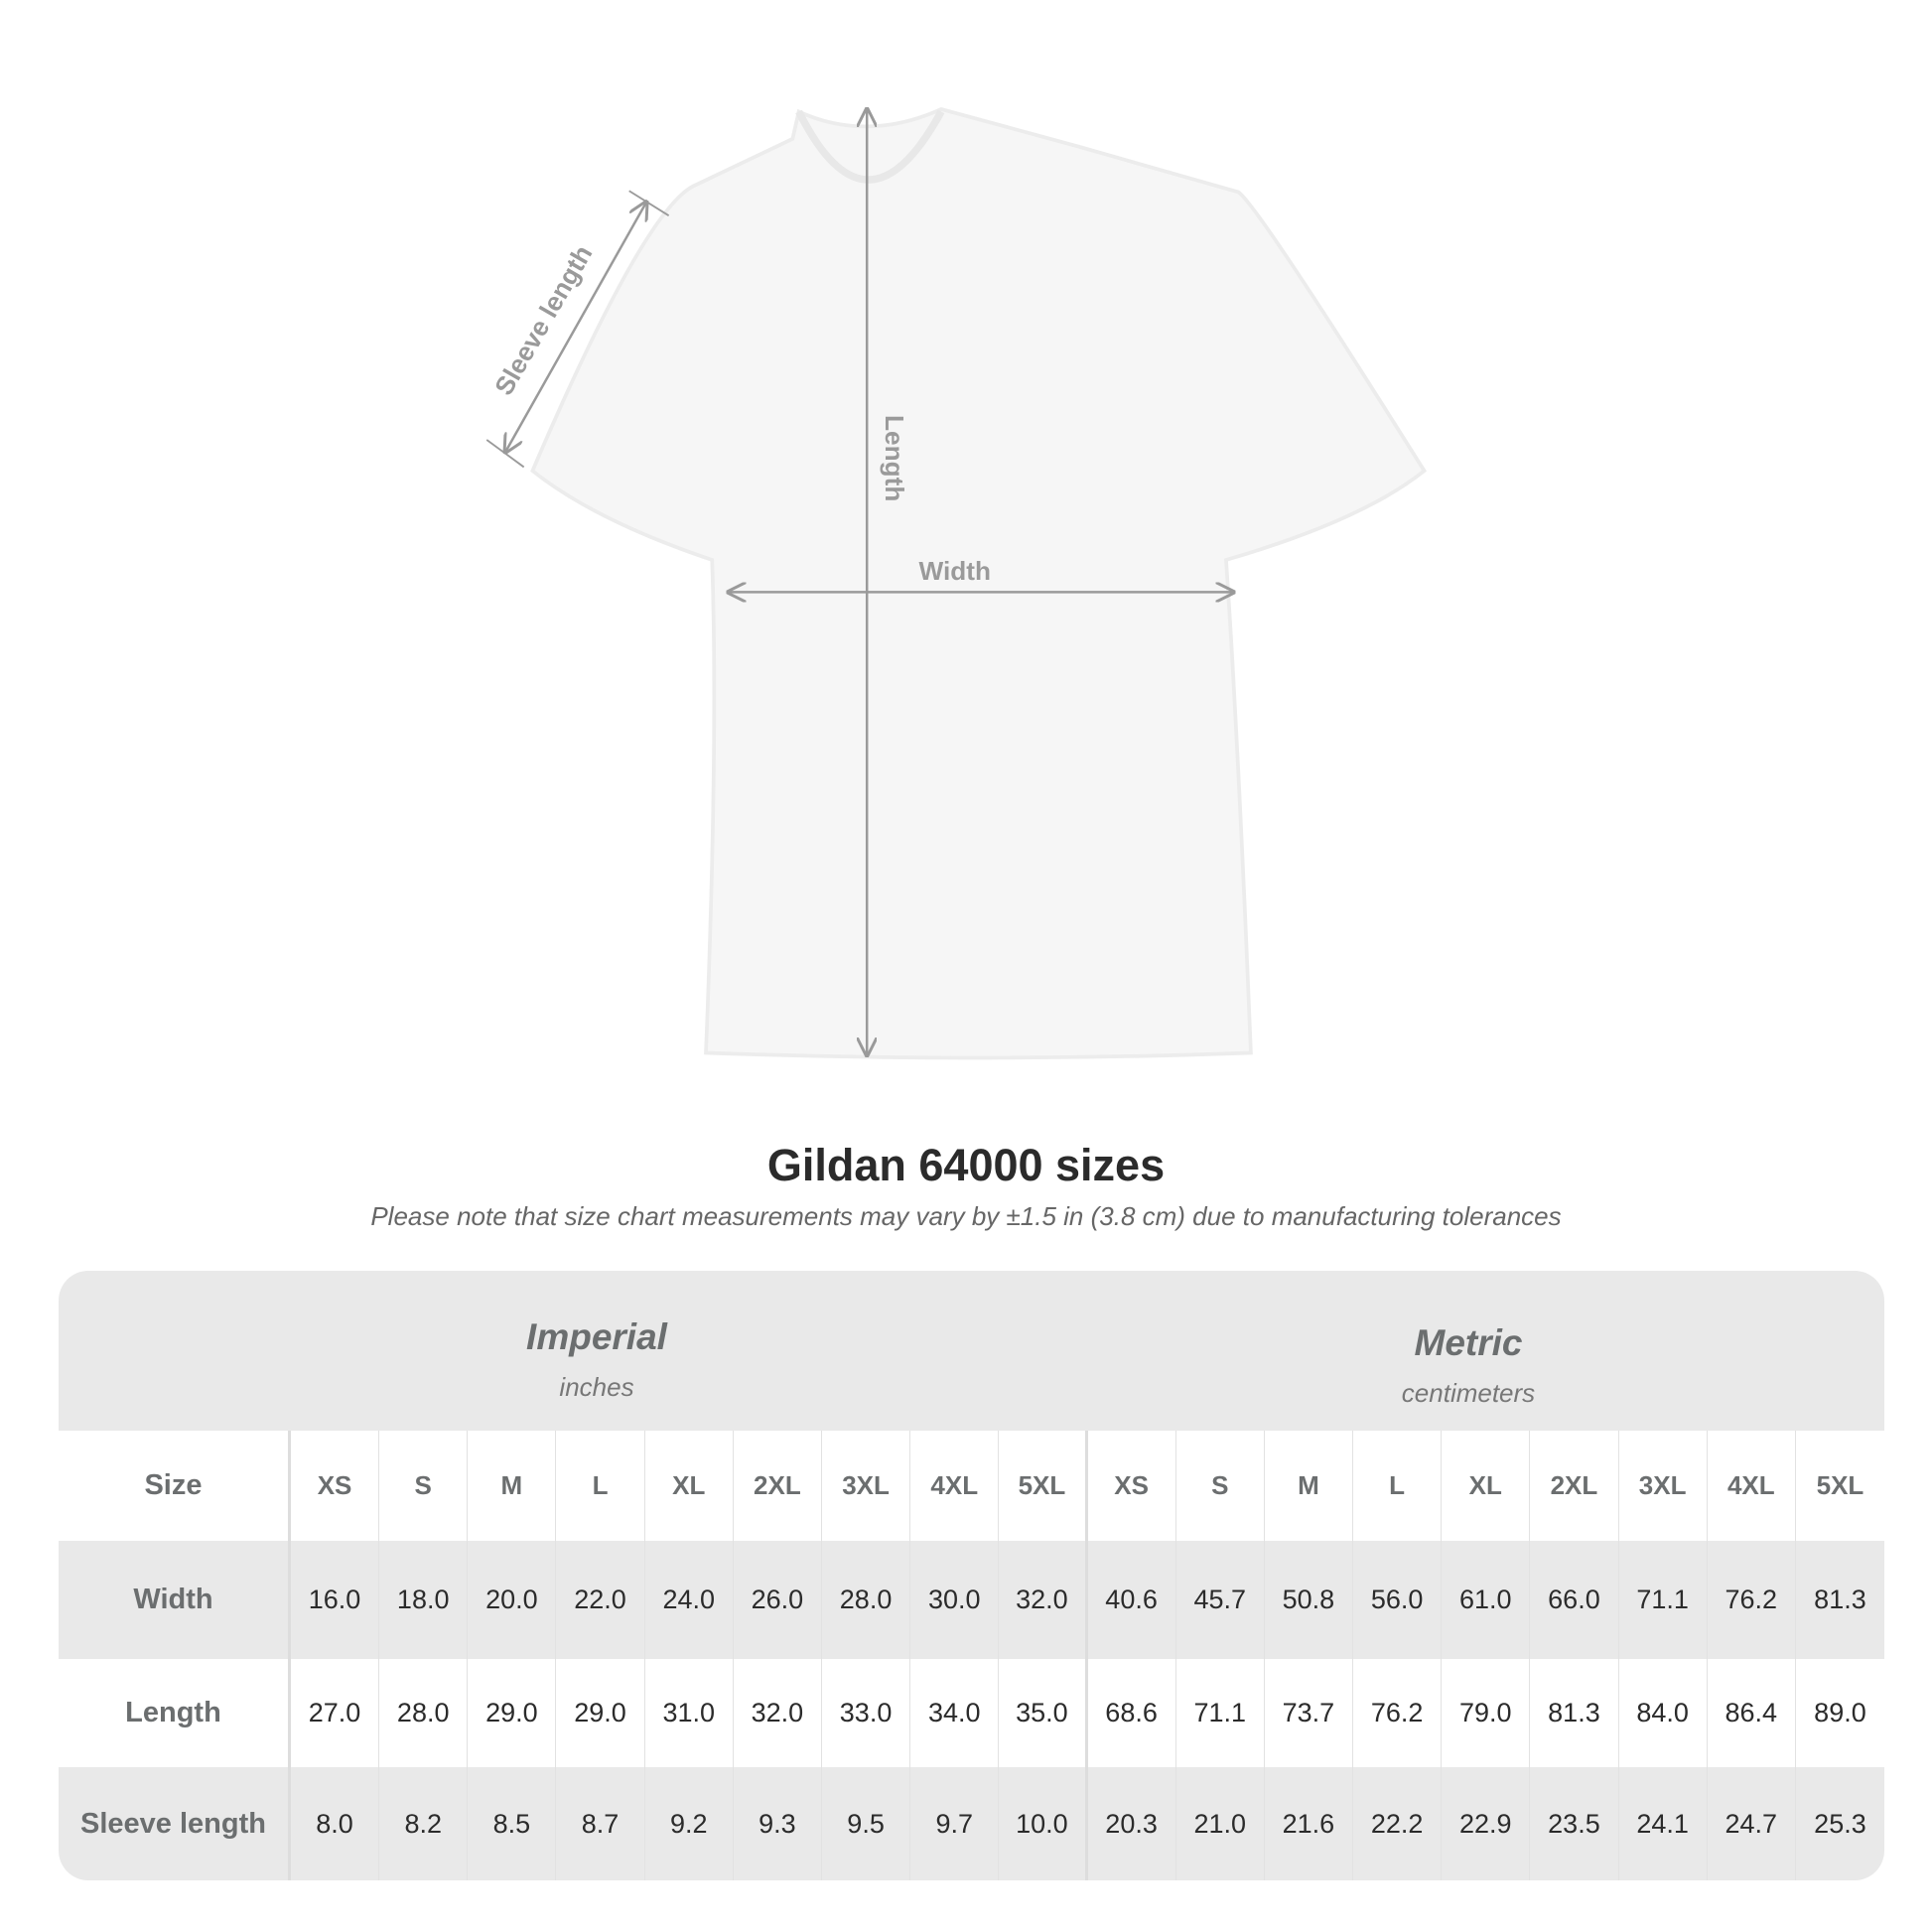  What do you see at coordinates (971, 1351) in the screenshot?
I see `unit-header-band` at bounding box center [971, 1351].